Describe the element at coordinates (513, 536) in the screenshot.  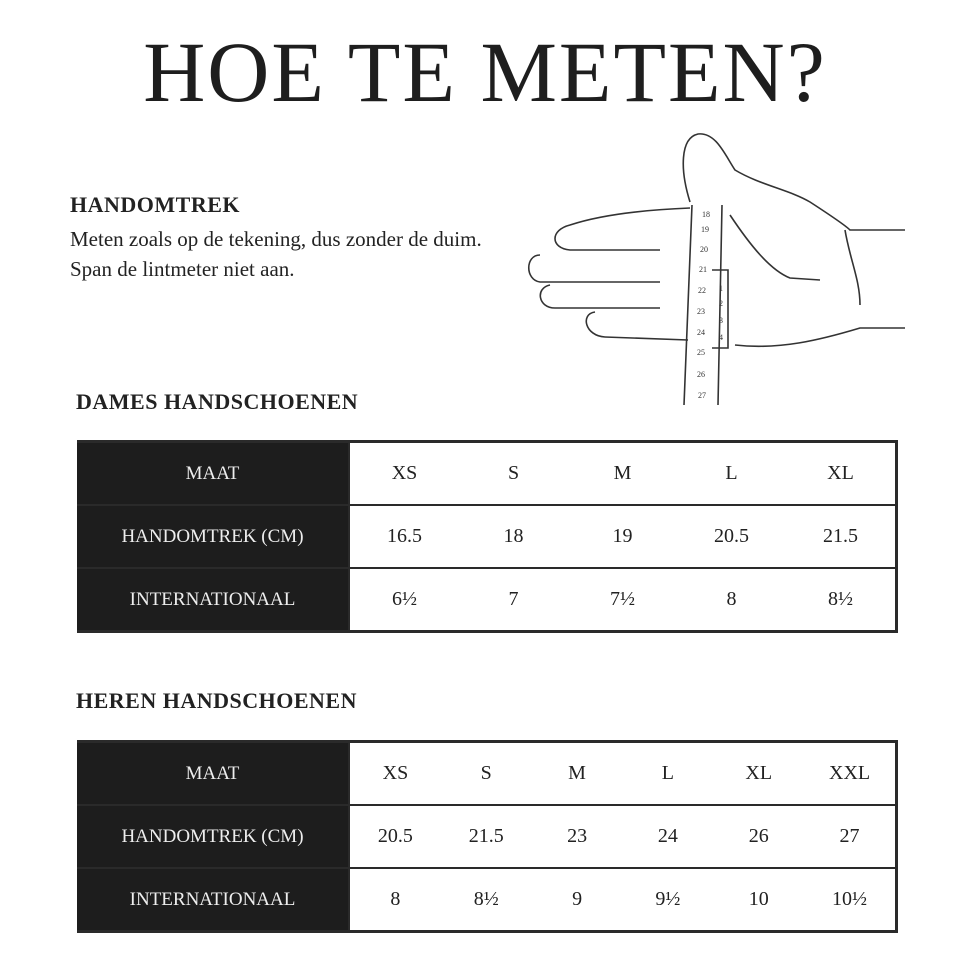
I see `cell: 18` at that location.